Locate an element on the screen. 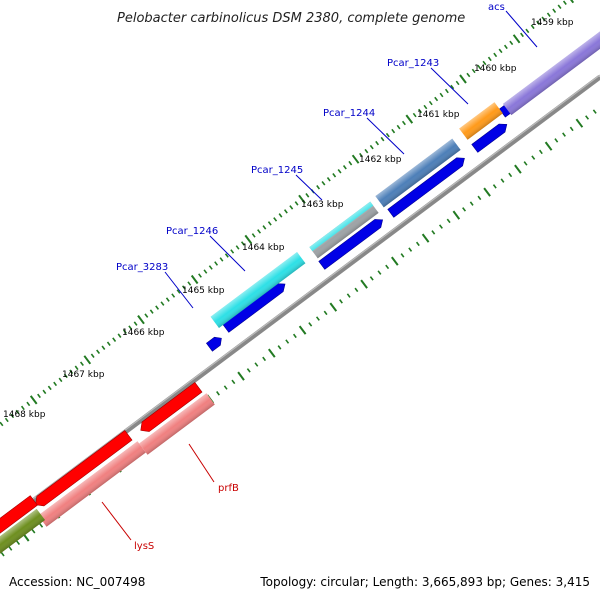  cds-prfB is located at coordinates (177, 424).